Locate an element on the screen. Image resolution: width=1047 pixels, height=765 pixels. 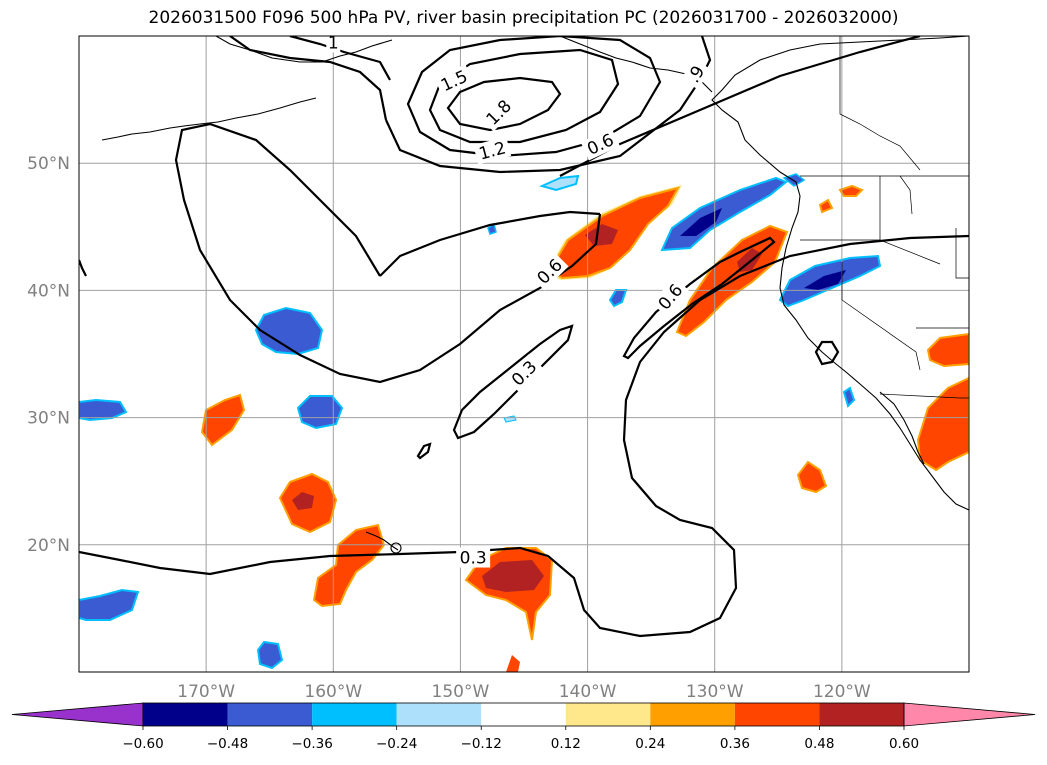
pv-contour-label: .9 is located at coordinates (695, 74).